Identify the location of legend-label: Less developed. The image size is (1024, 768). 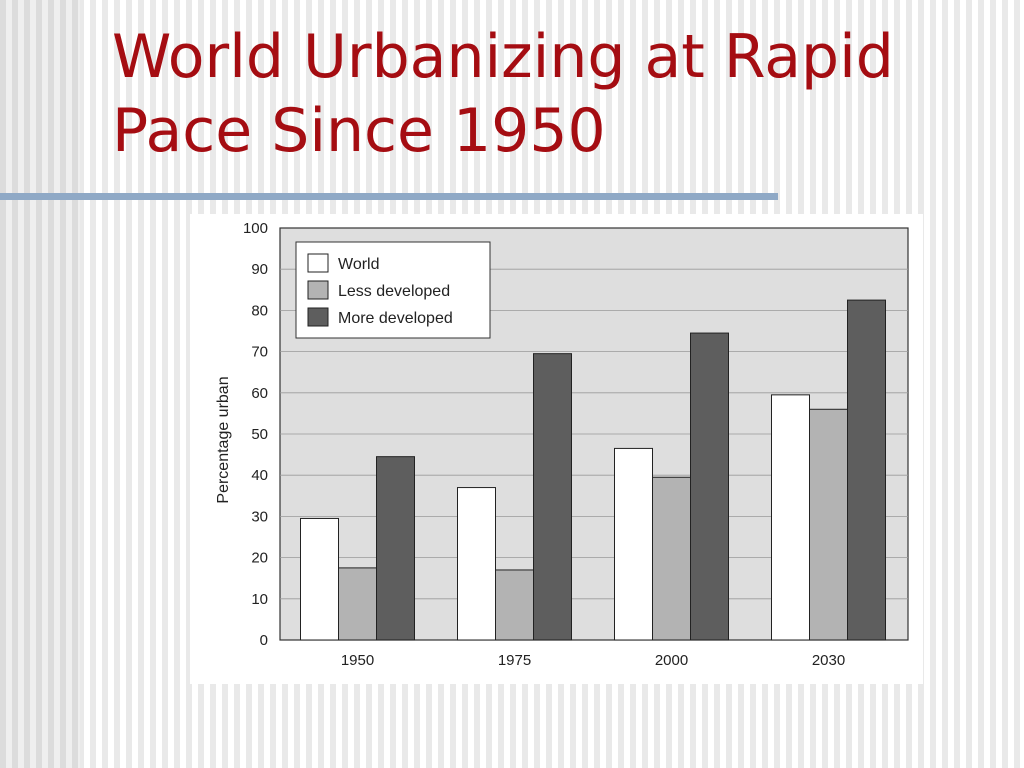
(394, 291).